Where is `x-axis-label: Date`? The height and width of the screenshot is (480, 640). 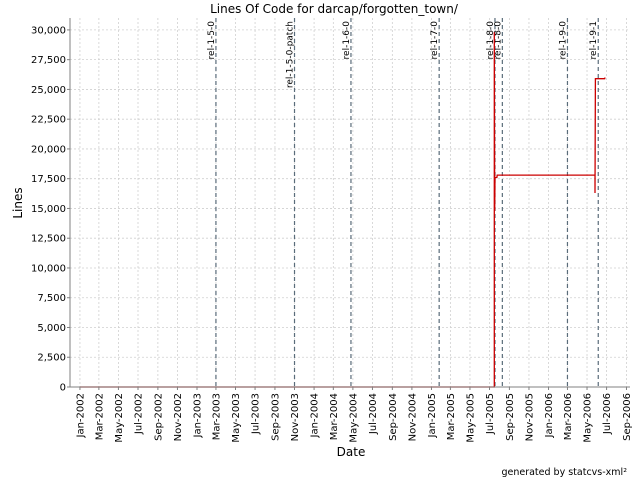
x-axis-label: Date is located at coordinates (351, 452).